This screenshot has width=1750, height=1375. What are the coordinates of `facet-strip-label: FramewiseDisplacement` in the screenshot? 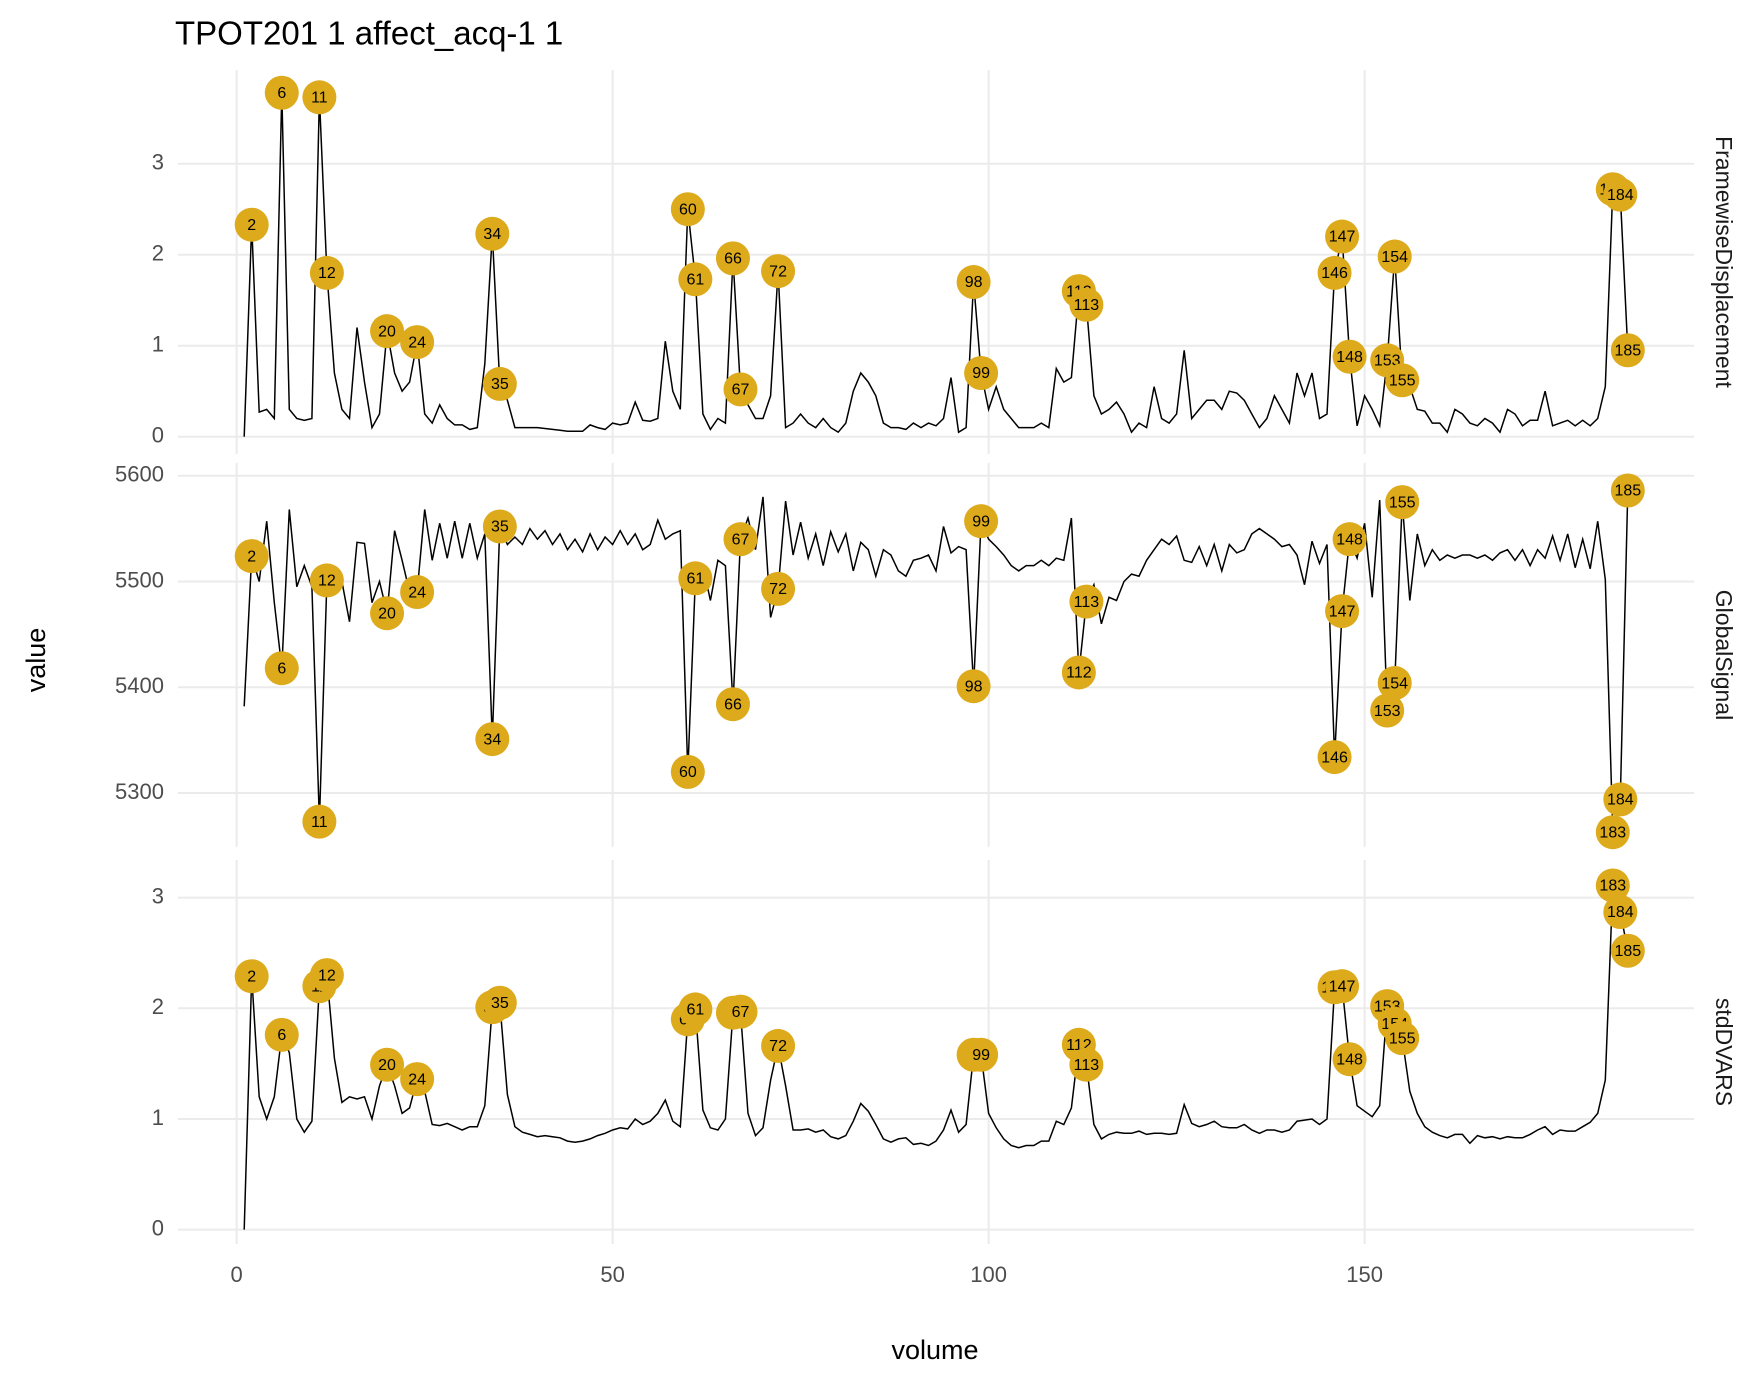 It's located at (1724, 262).